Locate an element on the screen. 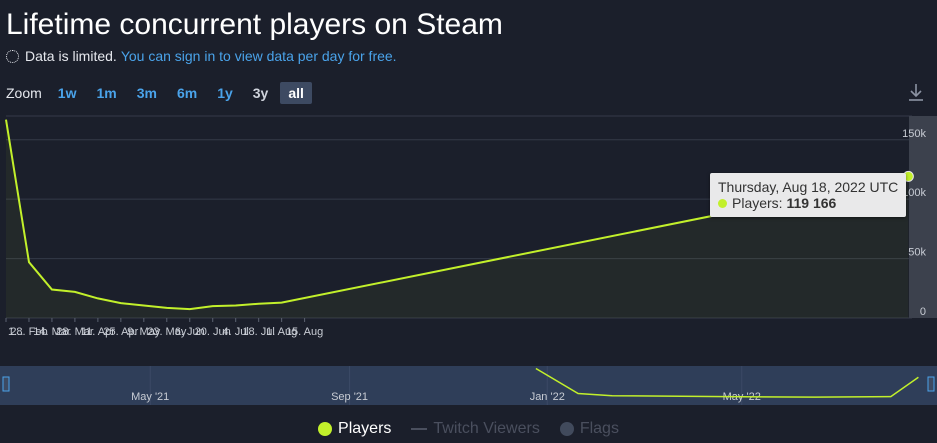  y-tick-label: 50k is located at coordinates (917, 253).